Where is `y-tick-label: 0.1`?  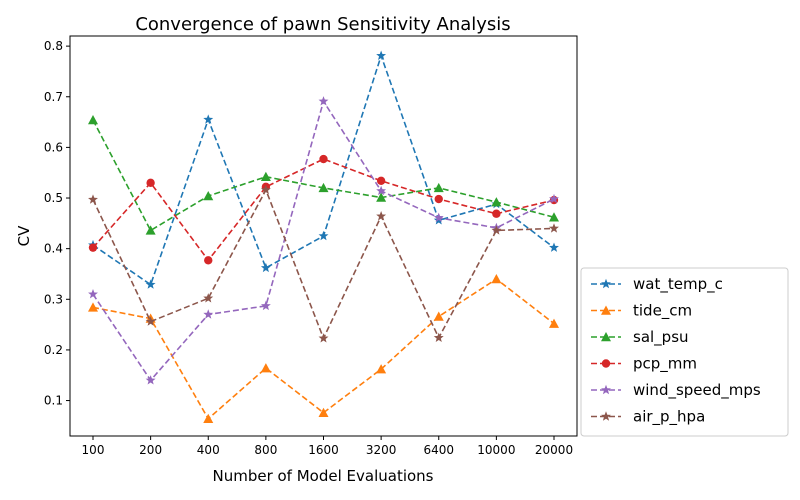 y-tick-label: 0.1 is located at coordinates (53, 401).